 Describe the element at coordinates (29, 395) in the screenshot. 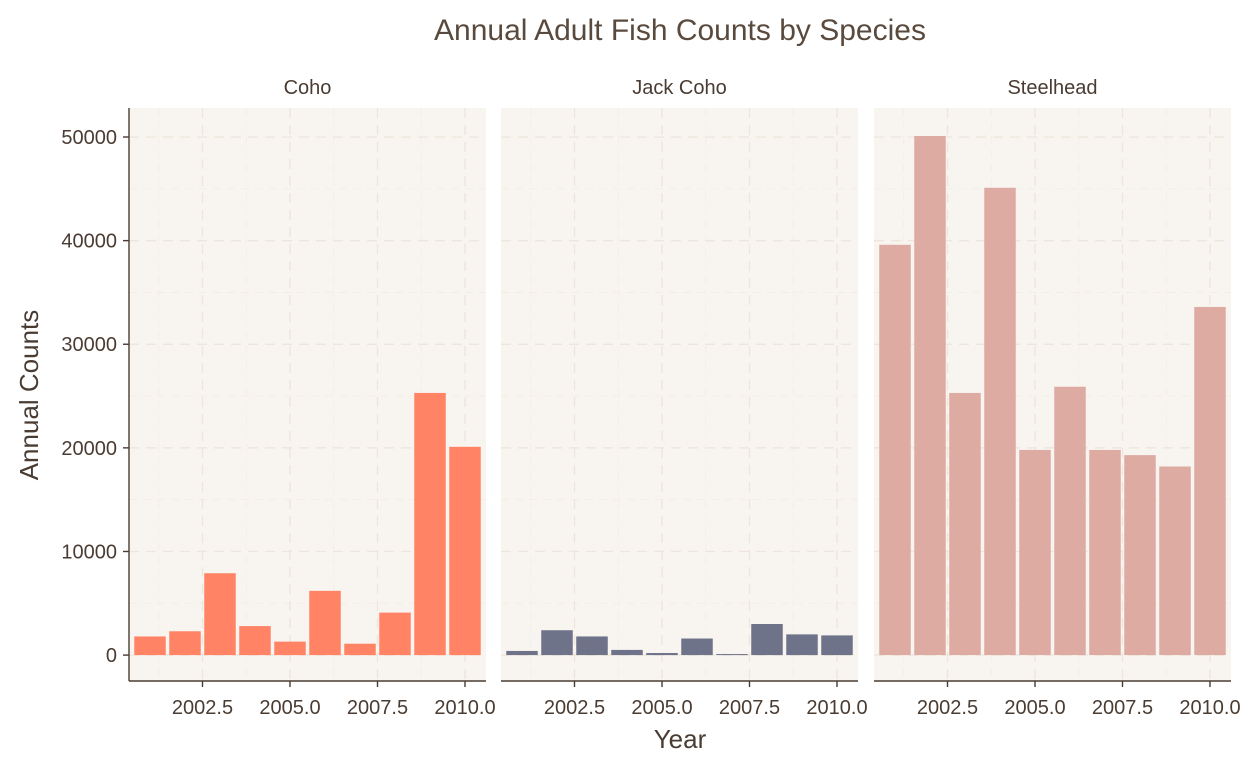

I see `y-axis-title: Annual Counts` at that location.